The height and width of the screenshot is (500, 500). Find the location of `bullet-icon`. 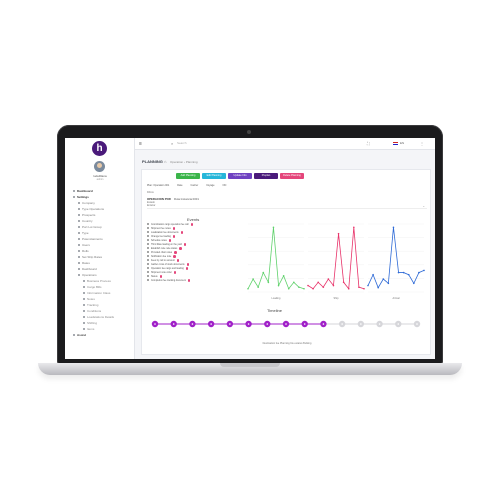

bullet-icon is located at coordinates (84, 329).